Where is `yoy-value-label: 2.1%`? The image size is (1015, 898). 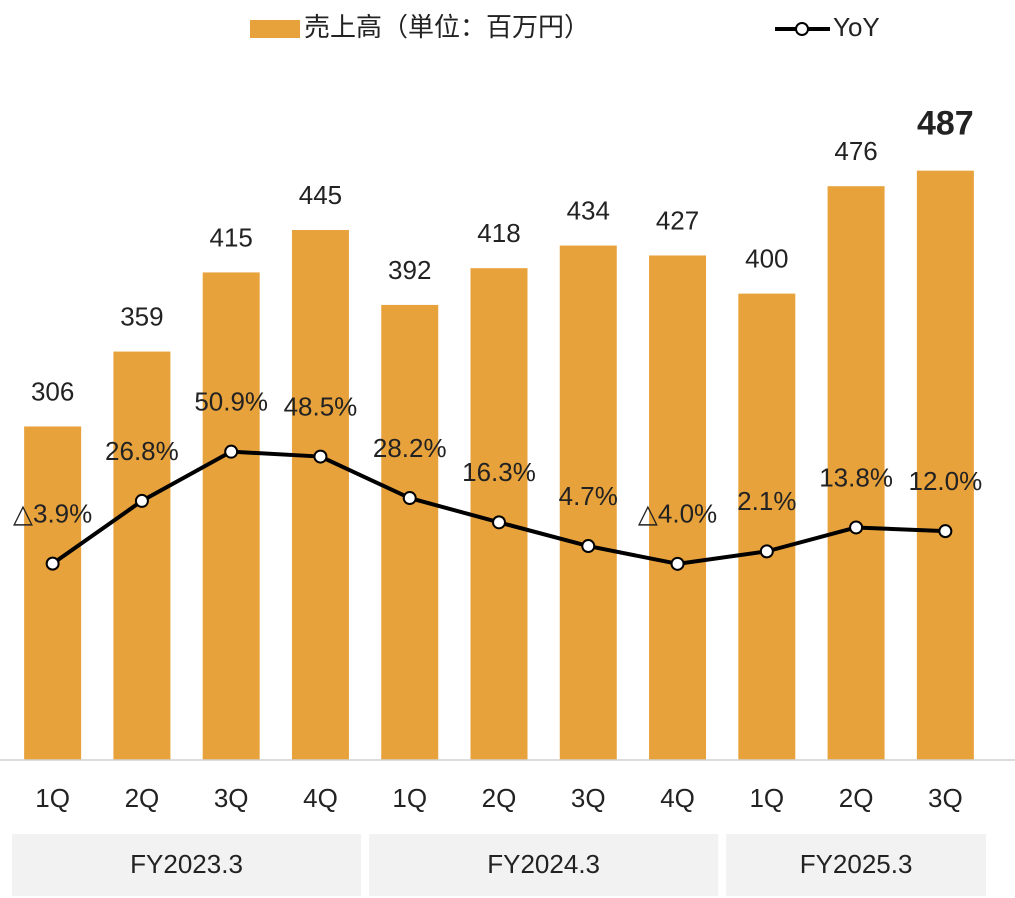 yoy-value-label: 2.1% is located at coordinates (766, 501).